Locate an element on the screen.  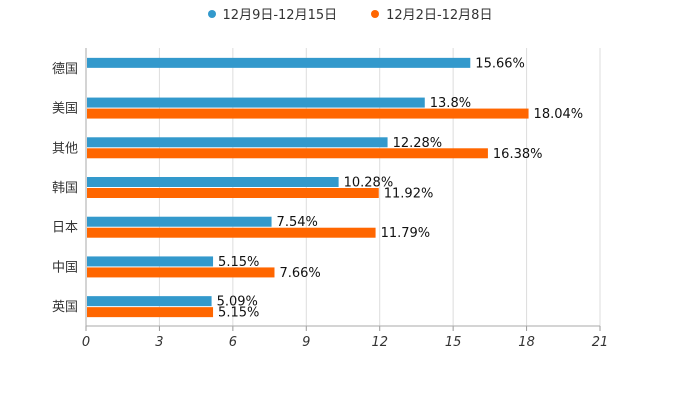
category-label-1: 美国 is located at coordinates (65, 109).